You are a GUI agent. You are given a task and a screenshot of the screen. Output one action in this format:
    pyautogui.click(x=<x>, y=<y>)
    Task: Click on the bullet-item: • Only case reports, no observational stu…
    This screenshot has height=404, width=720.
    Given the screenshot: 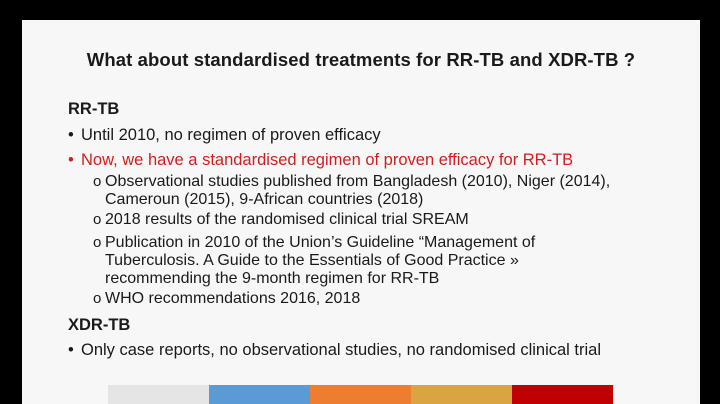 What is the action you would take?
    pyautogui.click(x=334, y=350)
    